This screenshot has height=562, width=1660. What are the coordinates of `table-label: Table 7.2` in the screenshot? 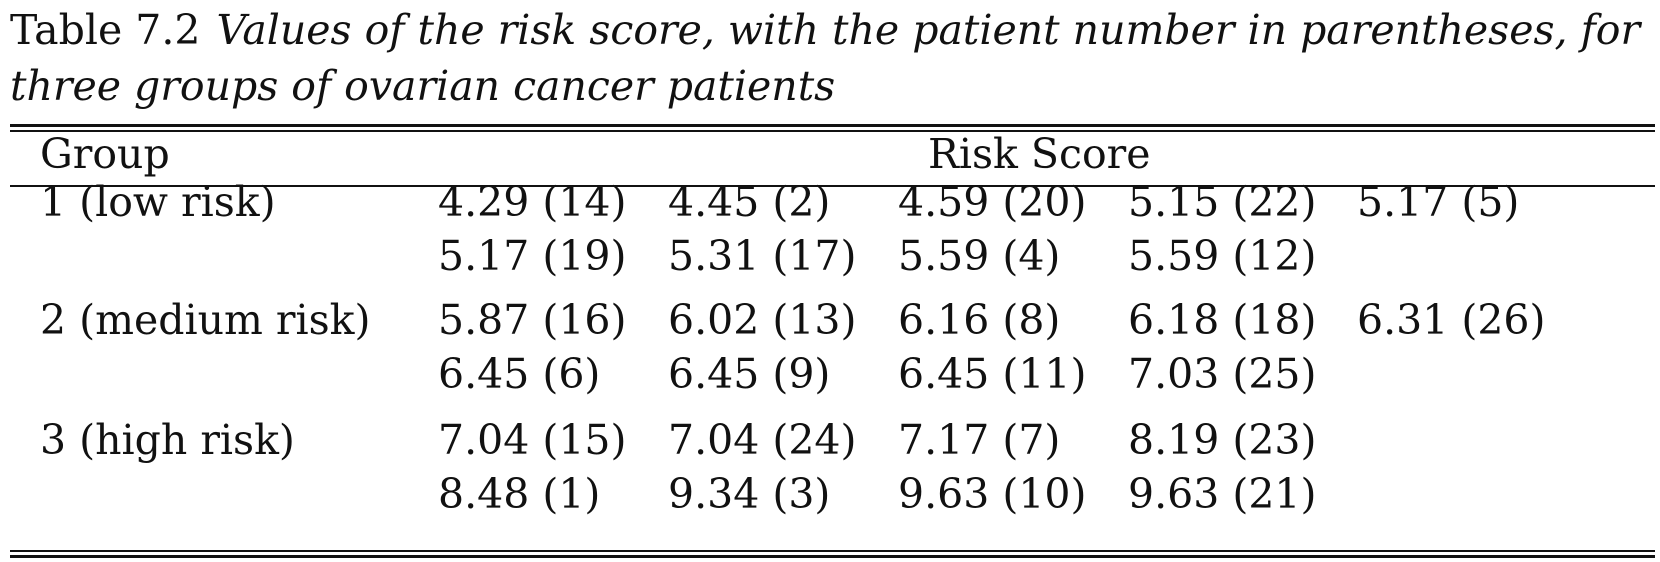 It's located at (105, 30).